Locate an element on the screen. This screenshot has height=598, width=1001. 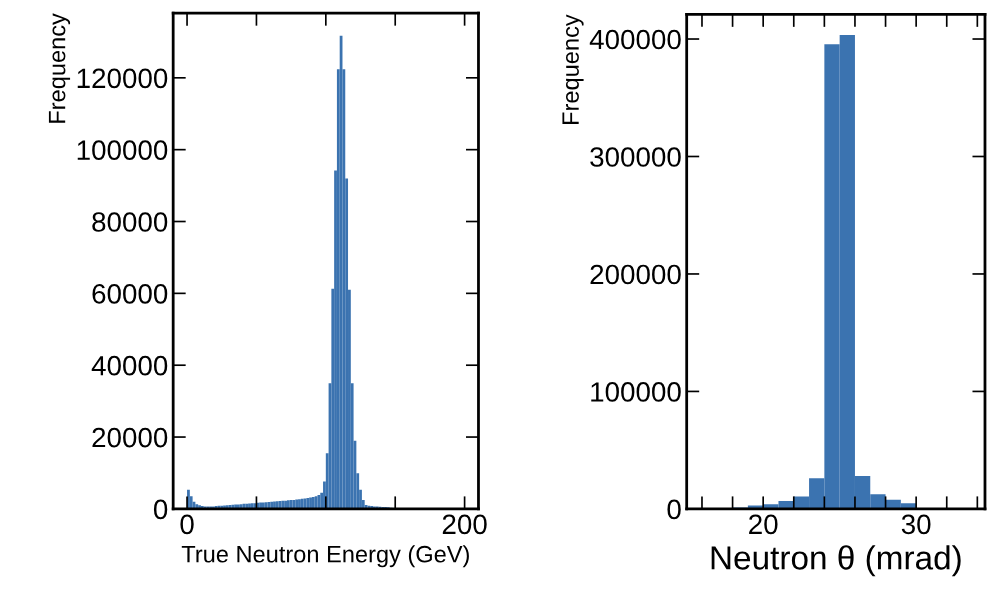
y-tick-label: 60000 is located at coordinates (130, 294).